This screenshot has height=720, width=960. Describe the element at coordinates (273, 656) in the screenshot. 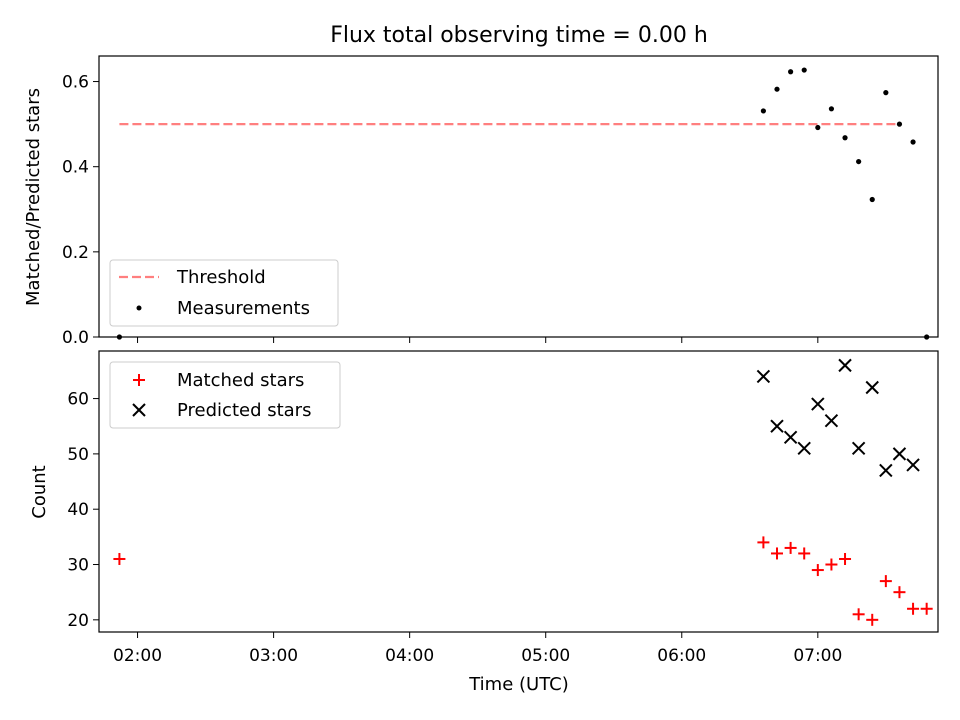

I see `x-tick-label: 03:00` at that location.